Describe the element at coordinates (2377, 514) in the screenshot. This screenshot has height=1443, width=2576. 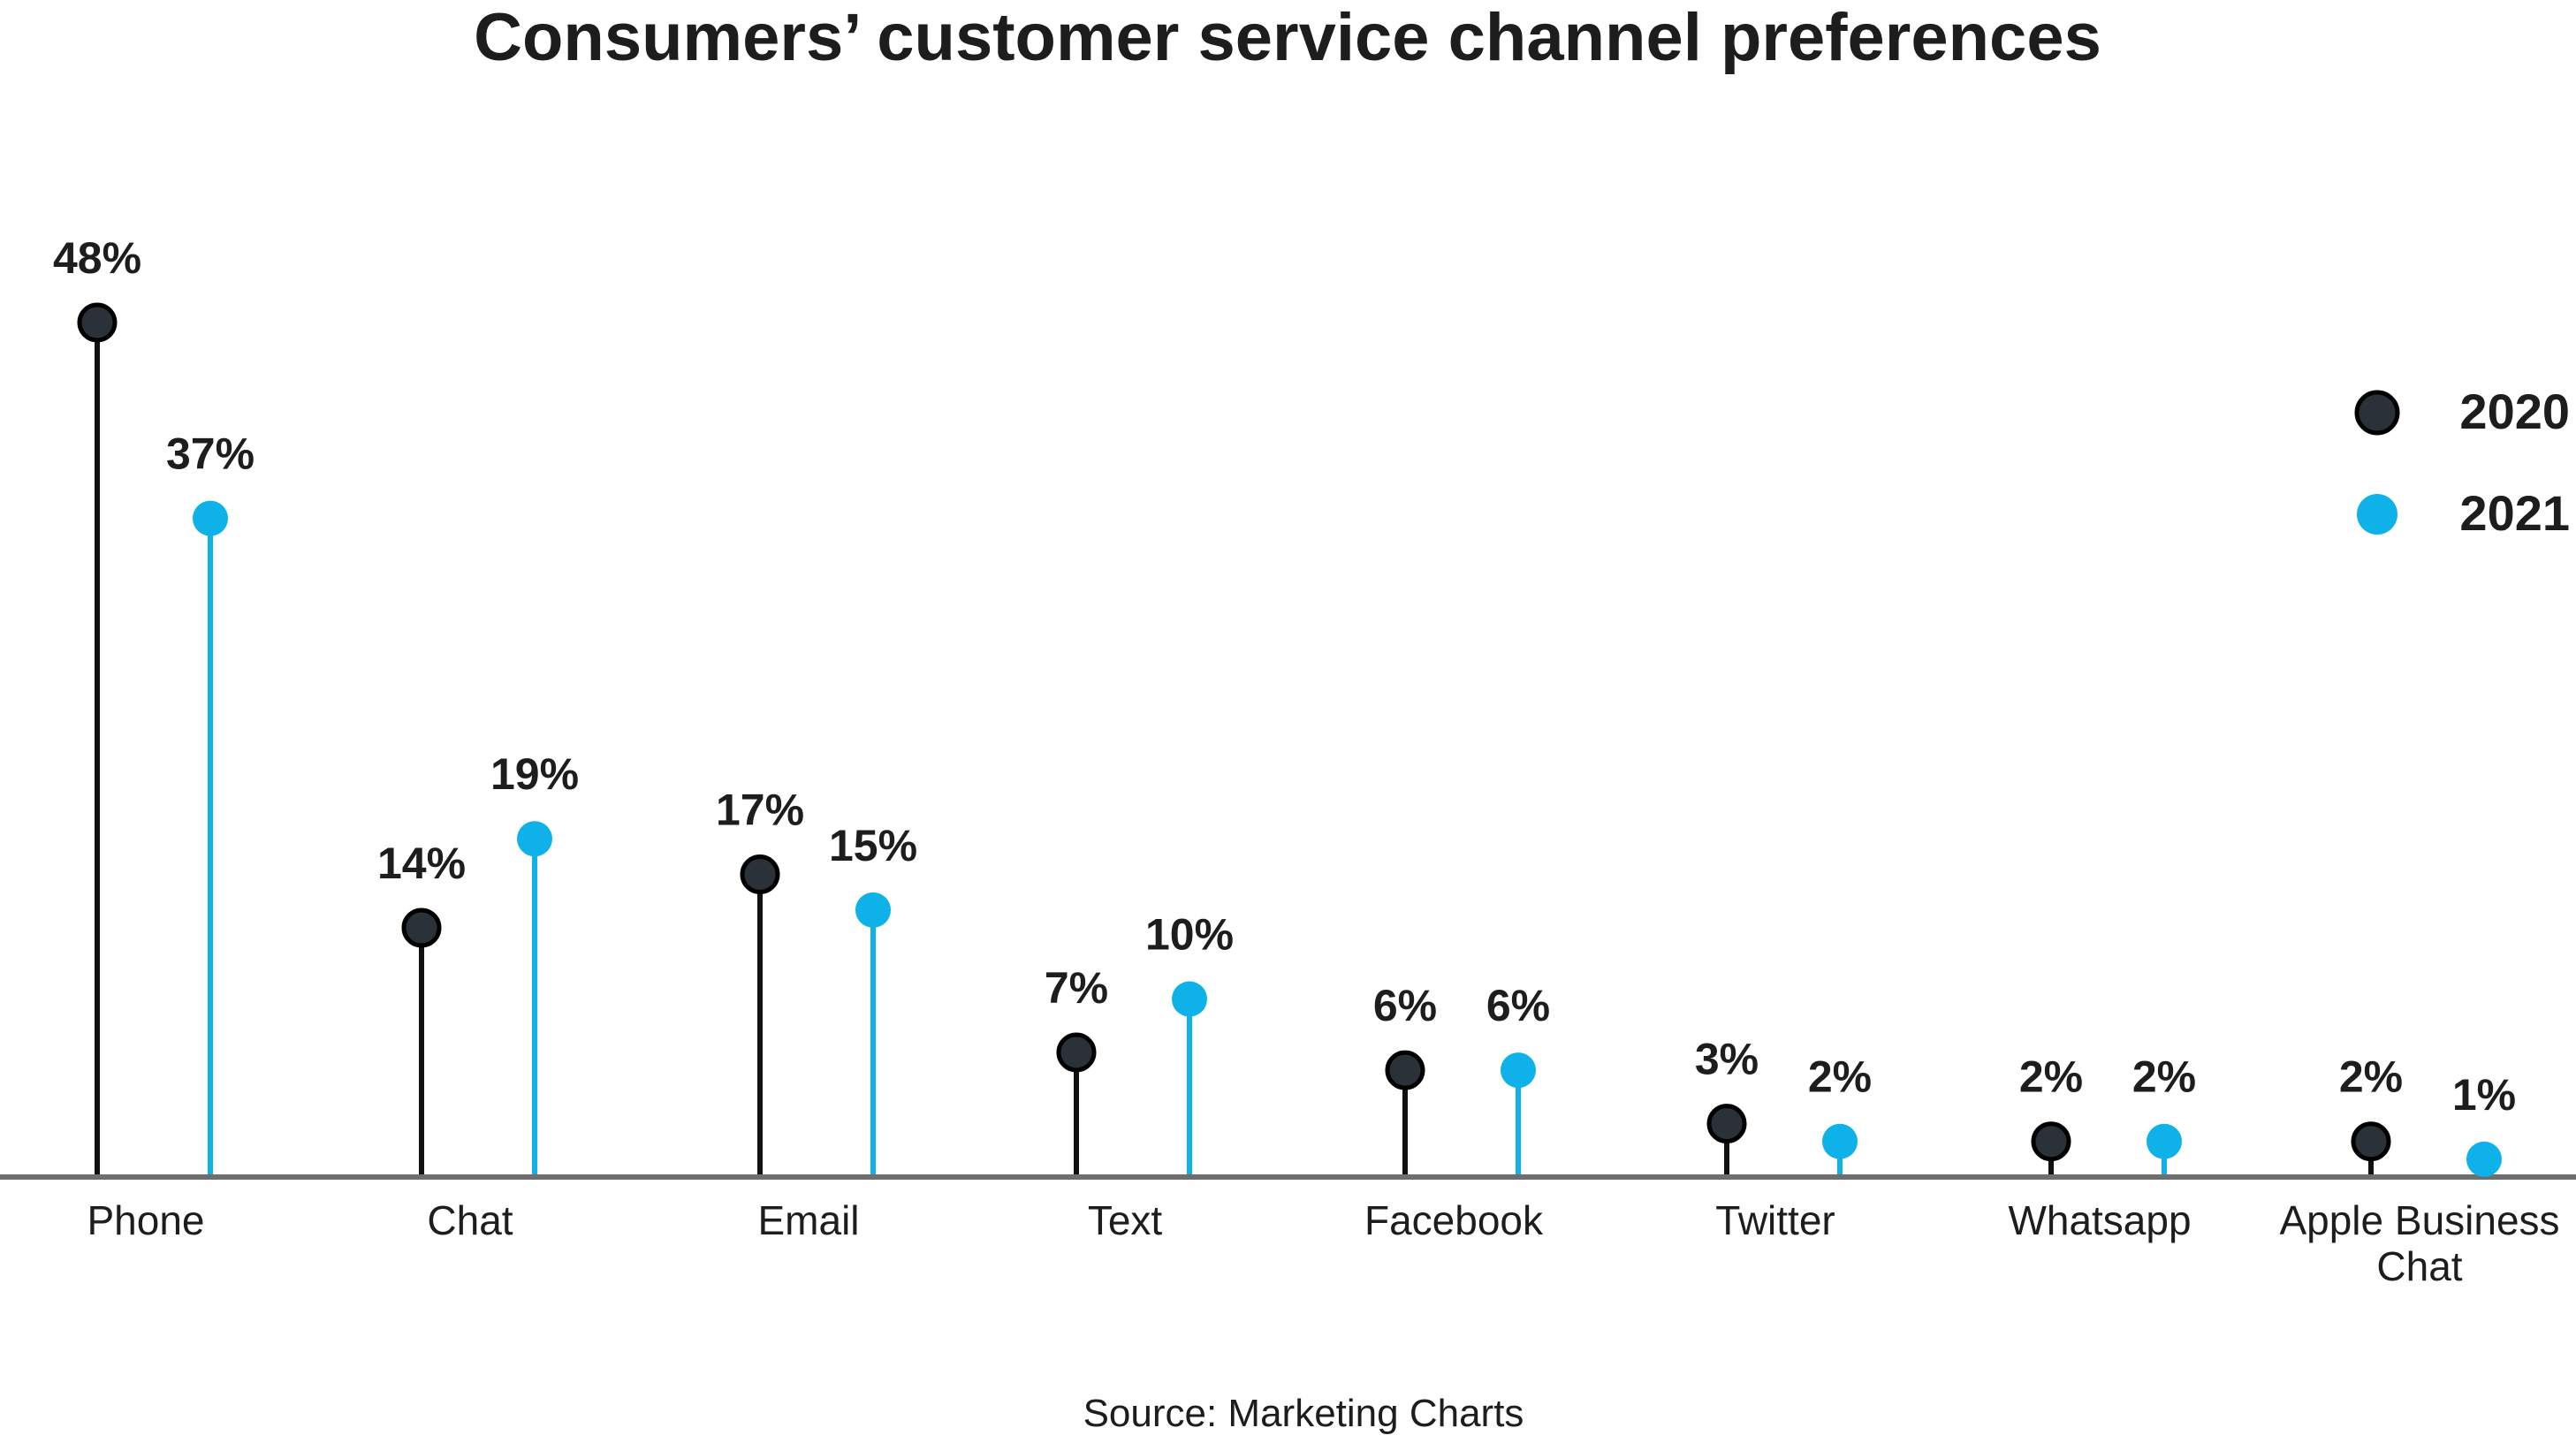
I see `legend-marker-2021` at that location.